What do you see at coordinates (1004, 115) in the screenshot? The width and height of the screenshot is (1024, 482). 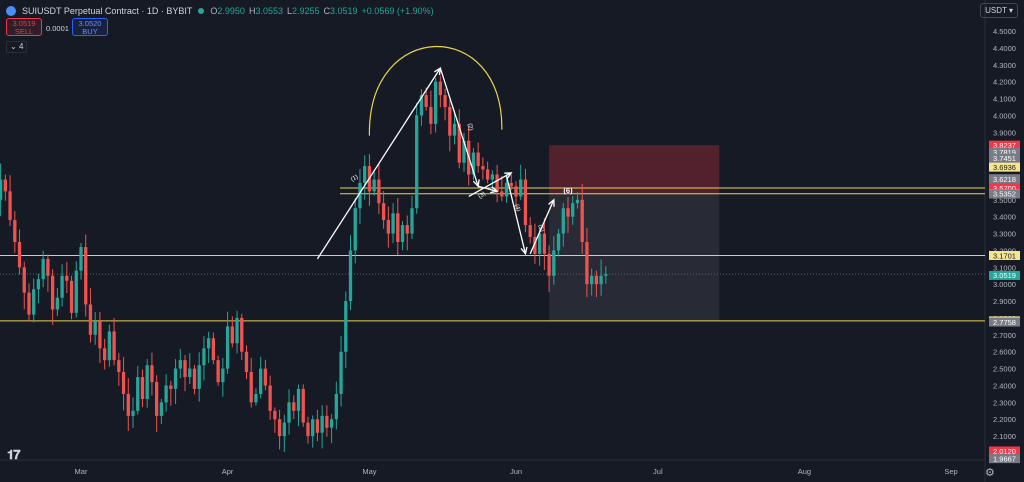 I see `y-tick-label: 4.0000` at bounding box center [1004, 115].